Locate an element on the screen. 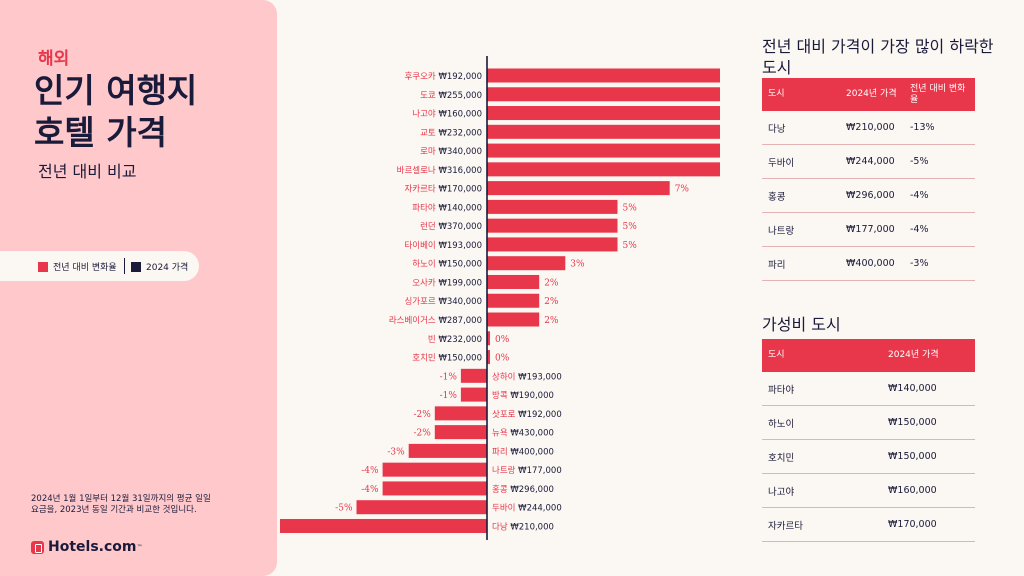 This screenshot has height=576, width=1024. decline-table-row: 다낭 ₩210,000 -13% is located at coordinates (868, 128).